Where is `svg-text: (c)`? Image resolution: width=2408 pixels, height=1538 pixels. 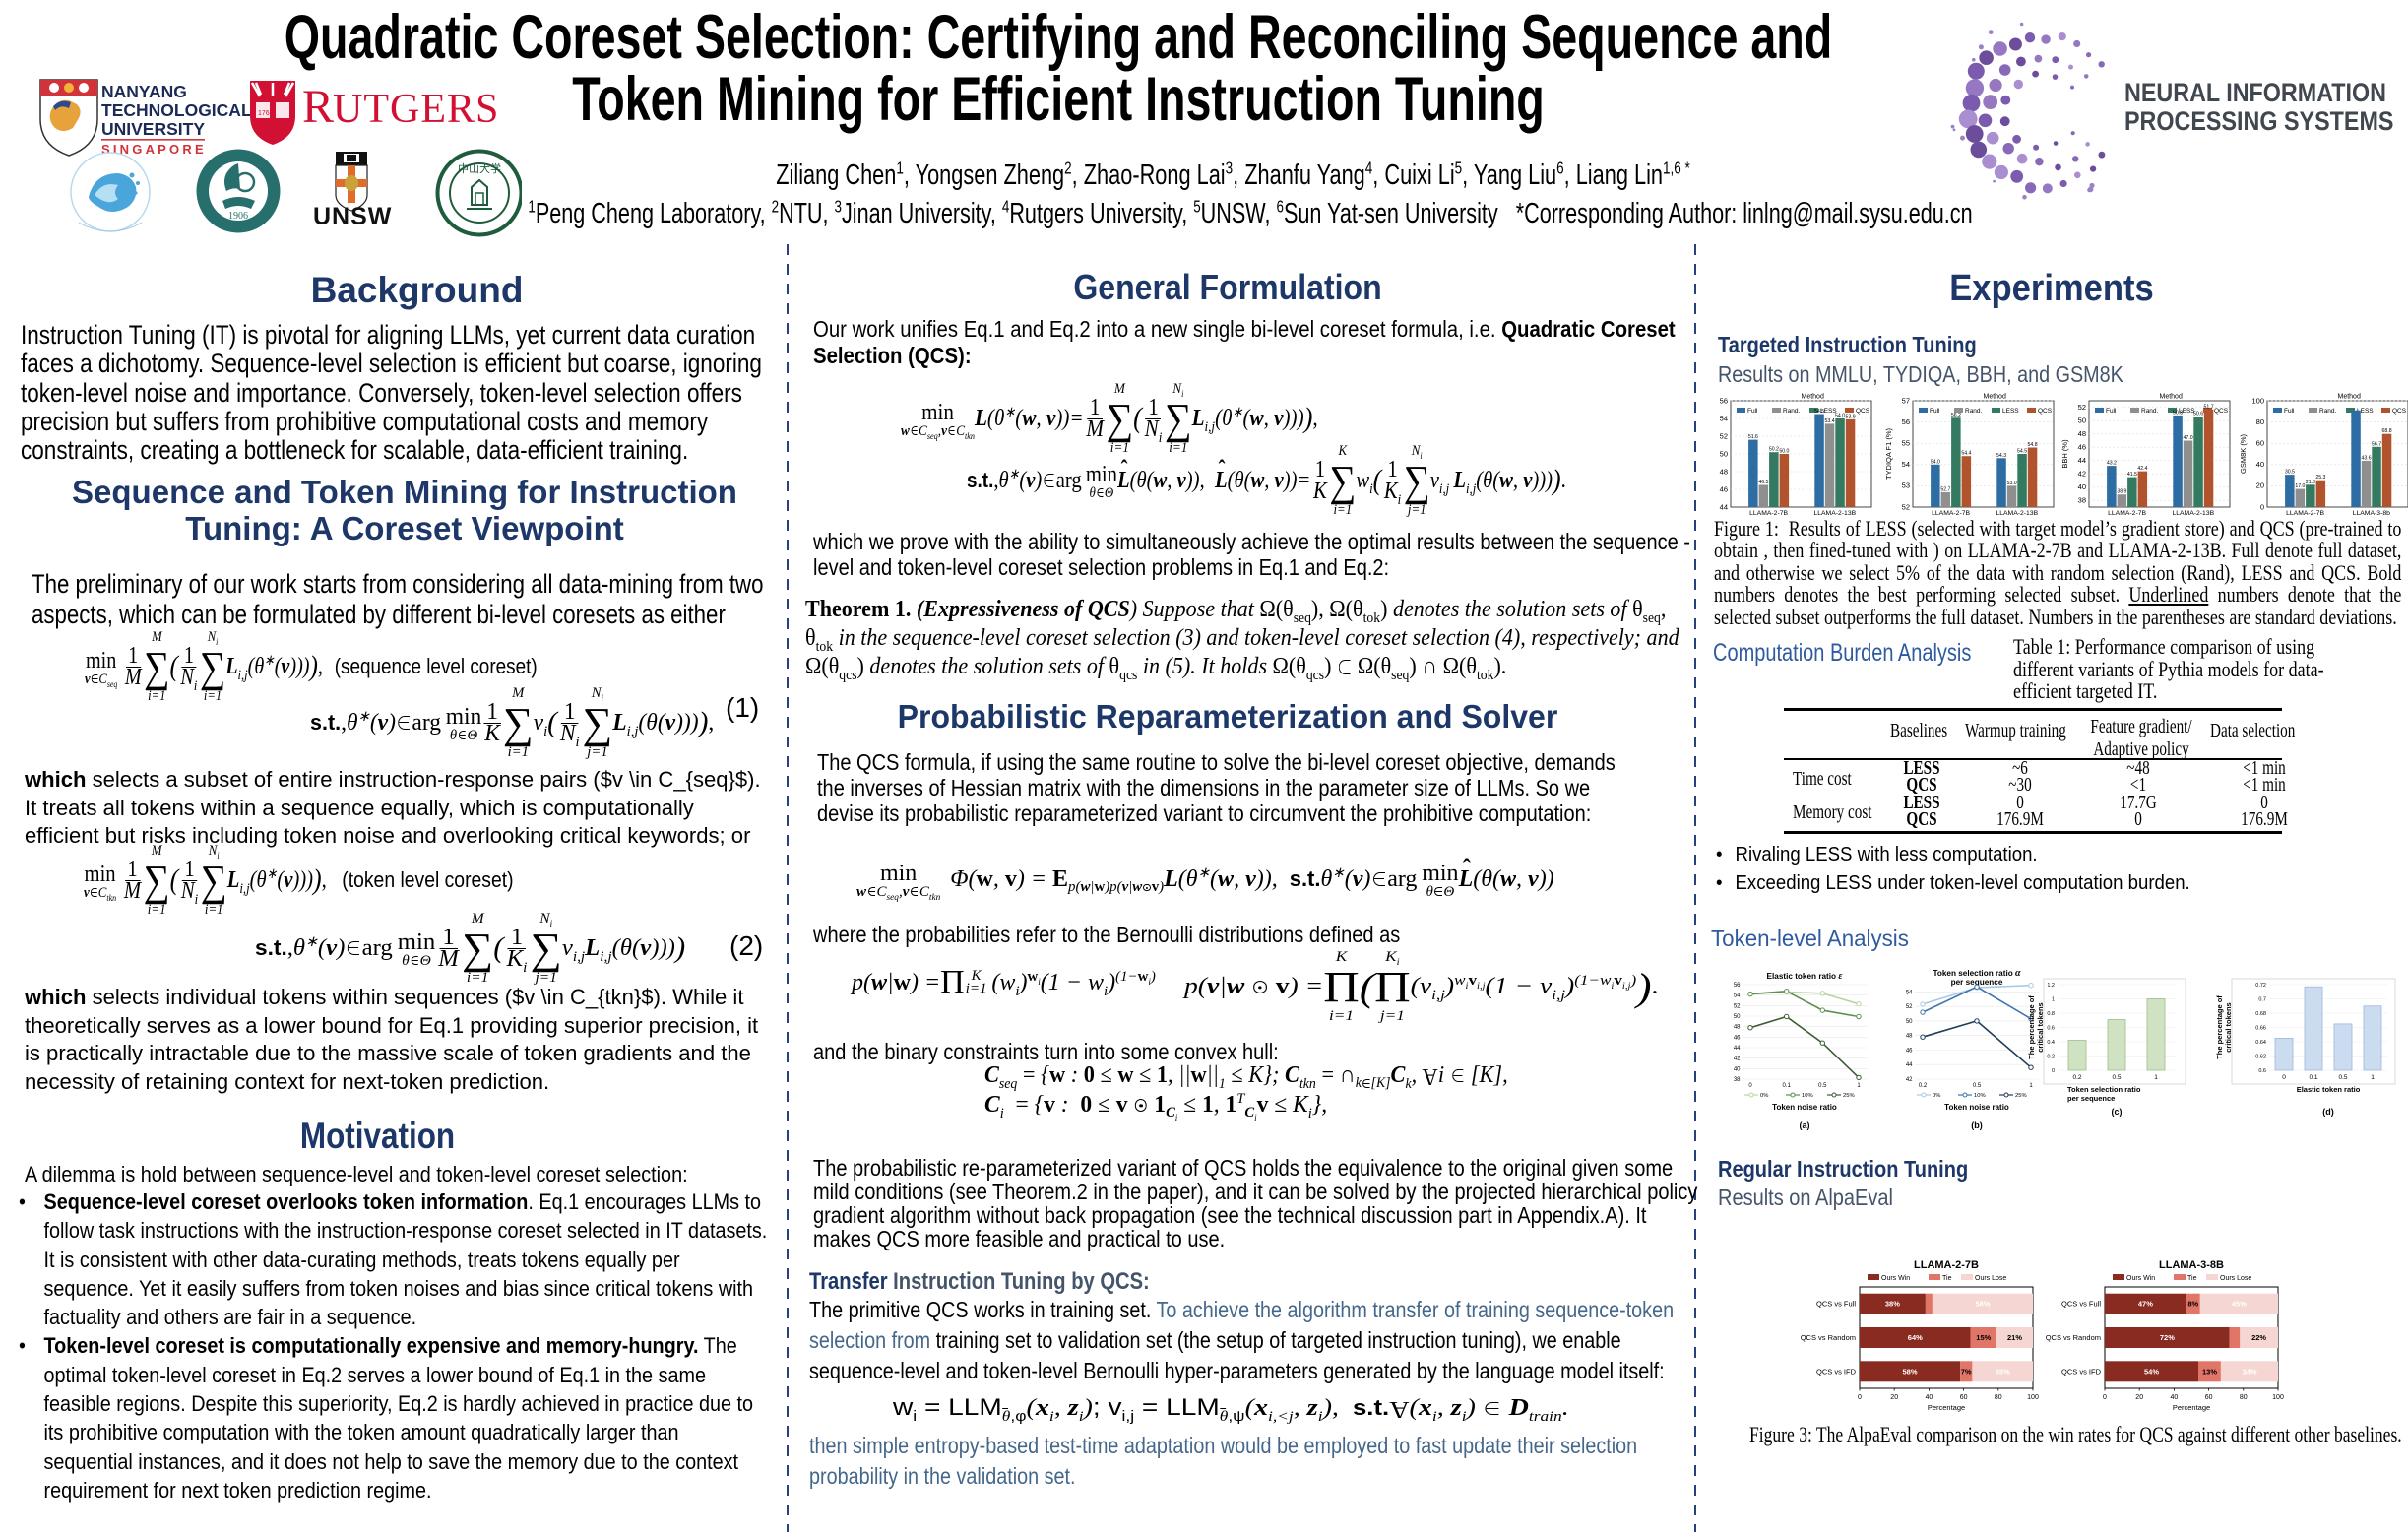 svg-text: (c) is located at coordinates (2117, 1112).